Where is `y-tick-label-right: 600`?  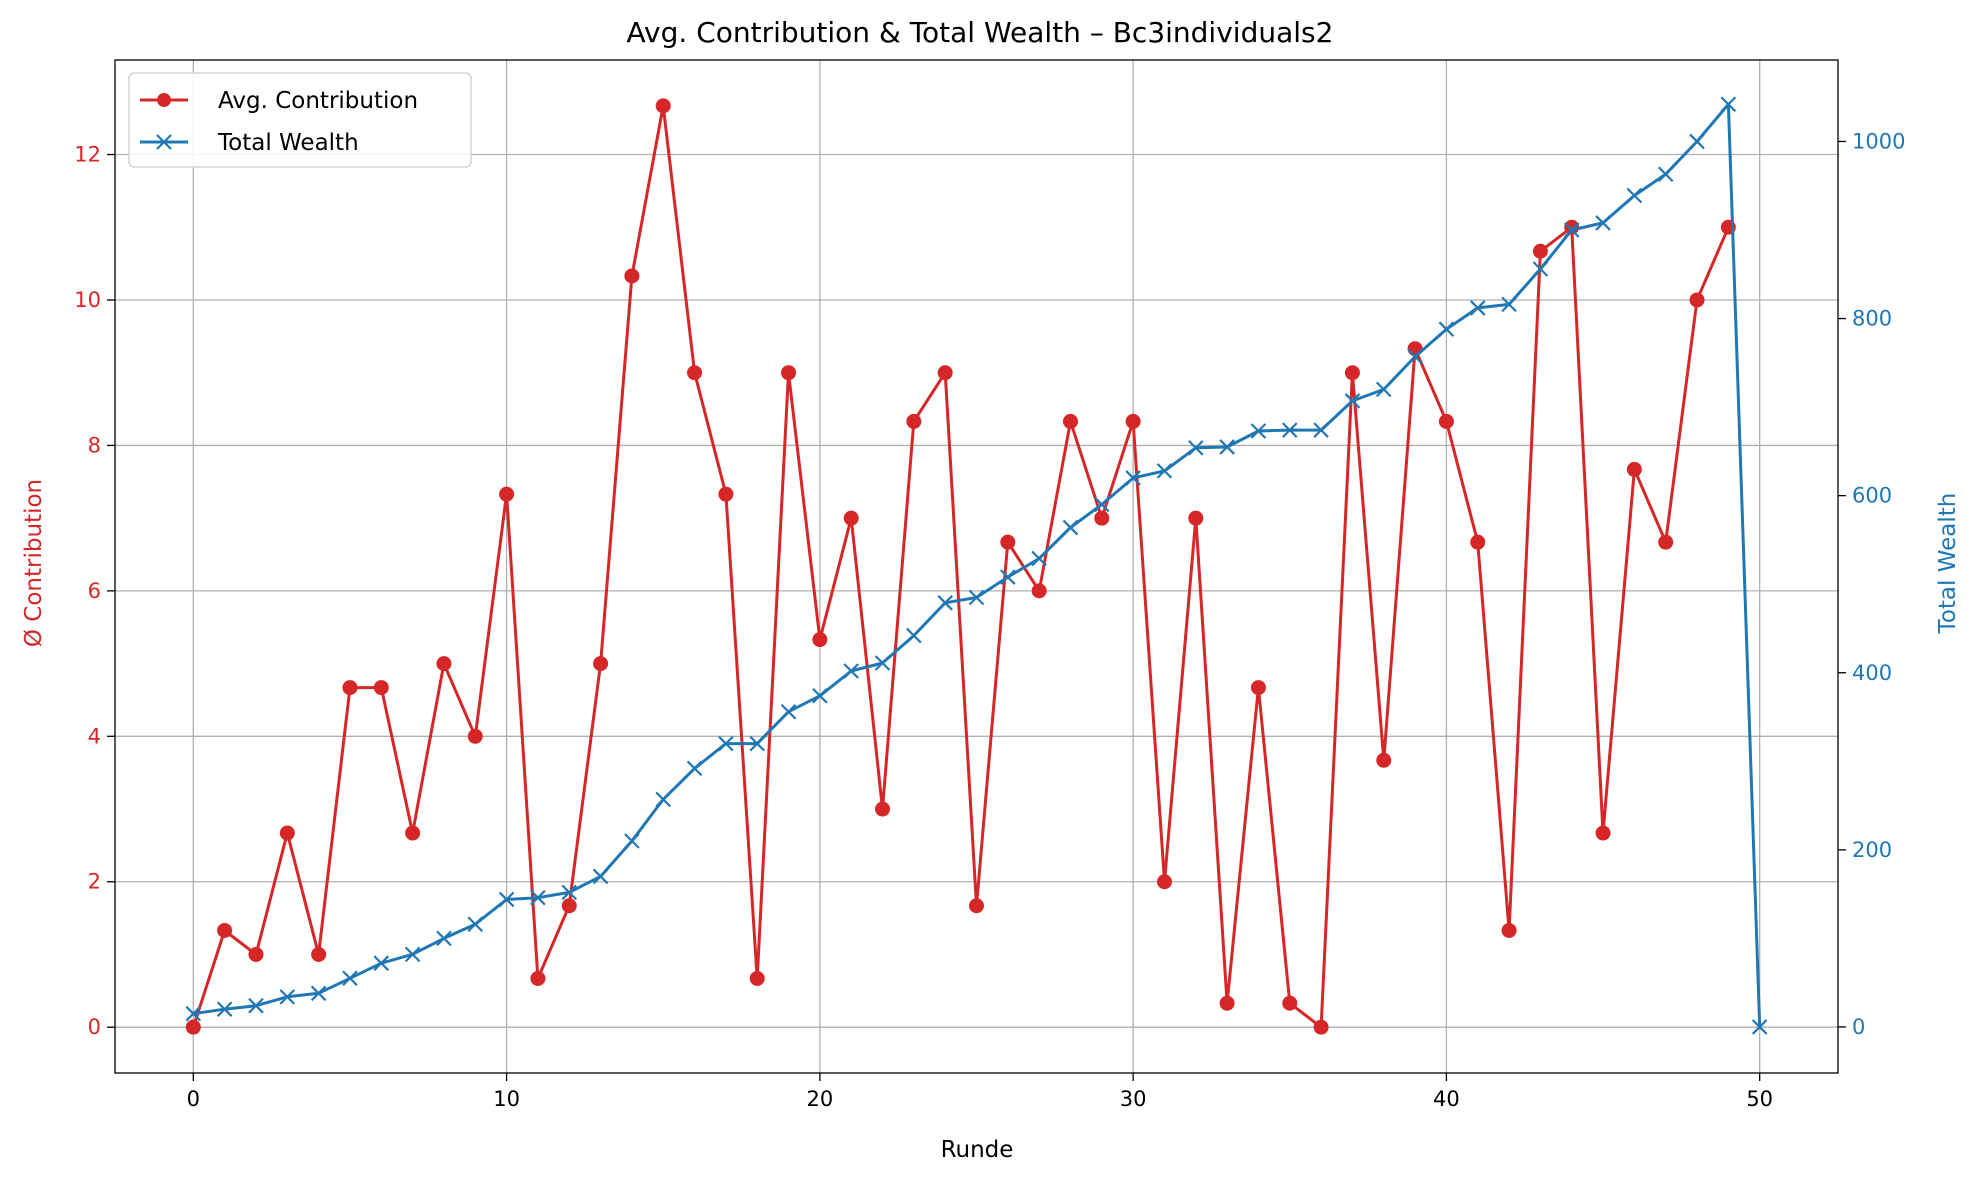
y-tick-label-right: 600 is located at coordinates (1872, 496).